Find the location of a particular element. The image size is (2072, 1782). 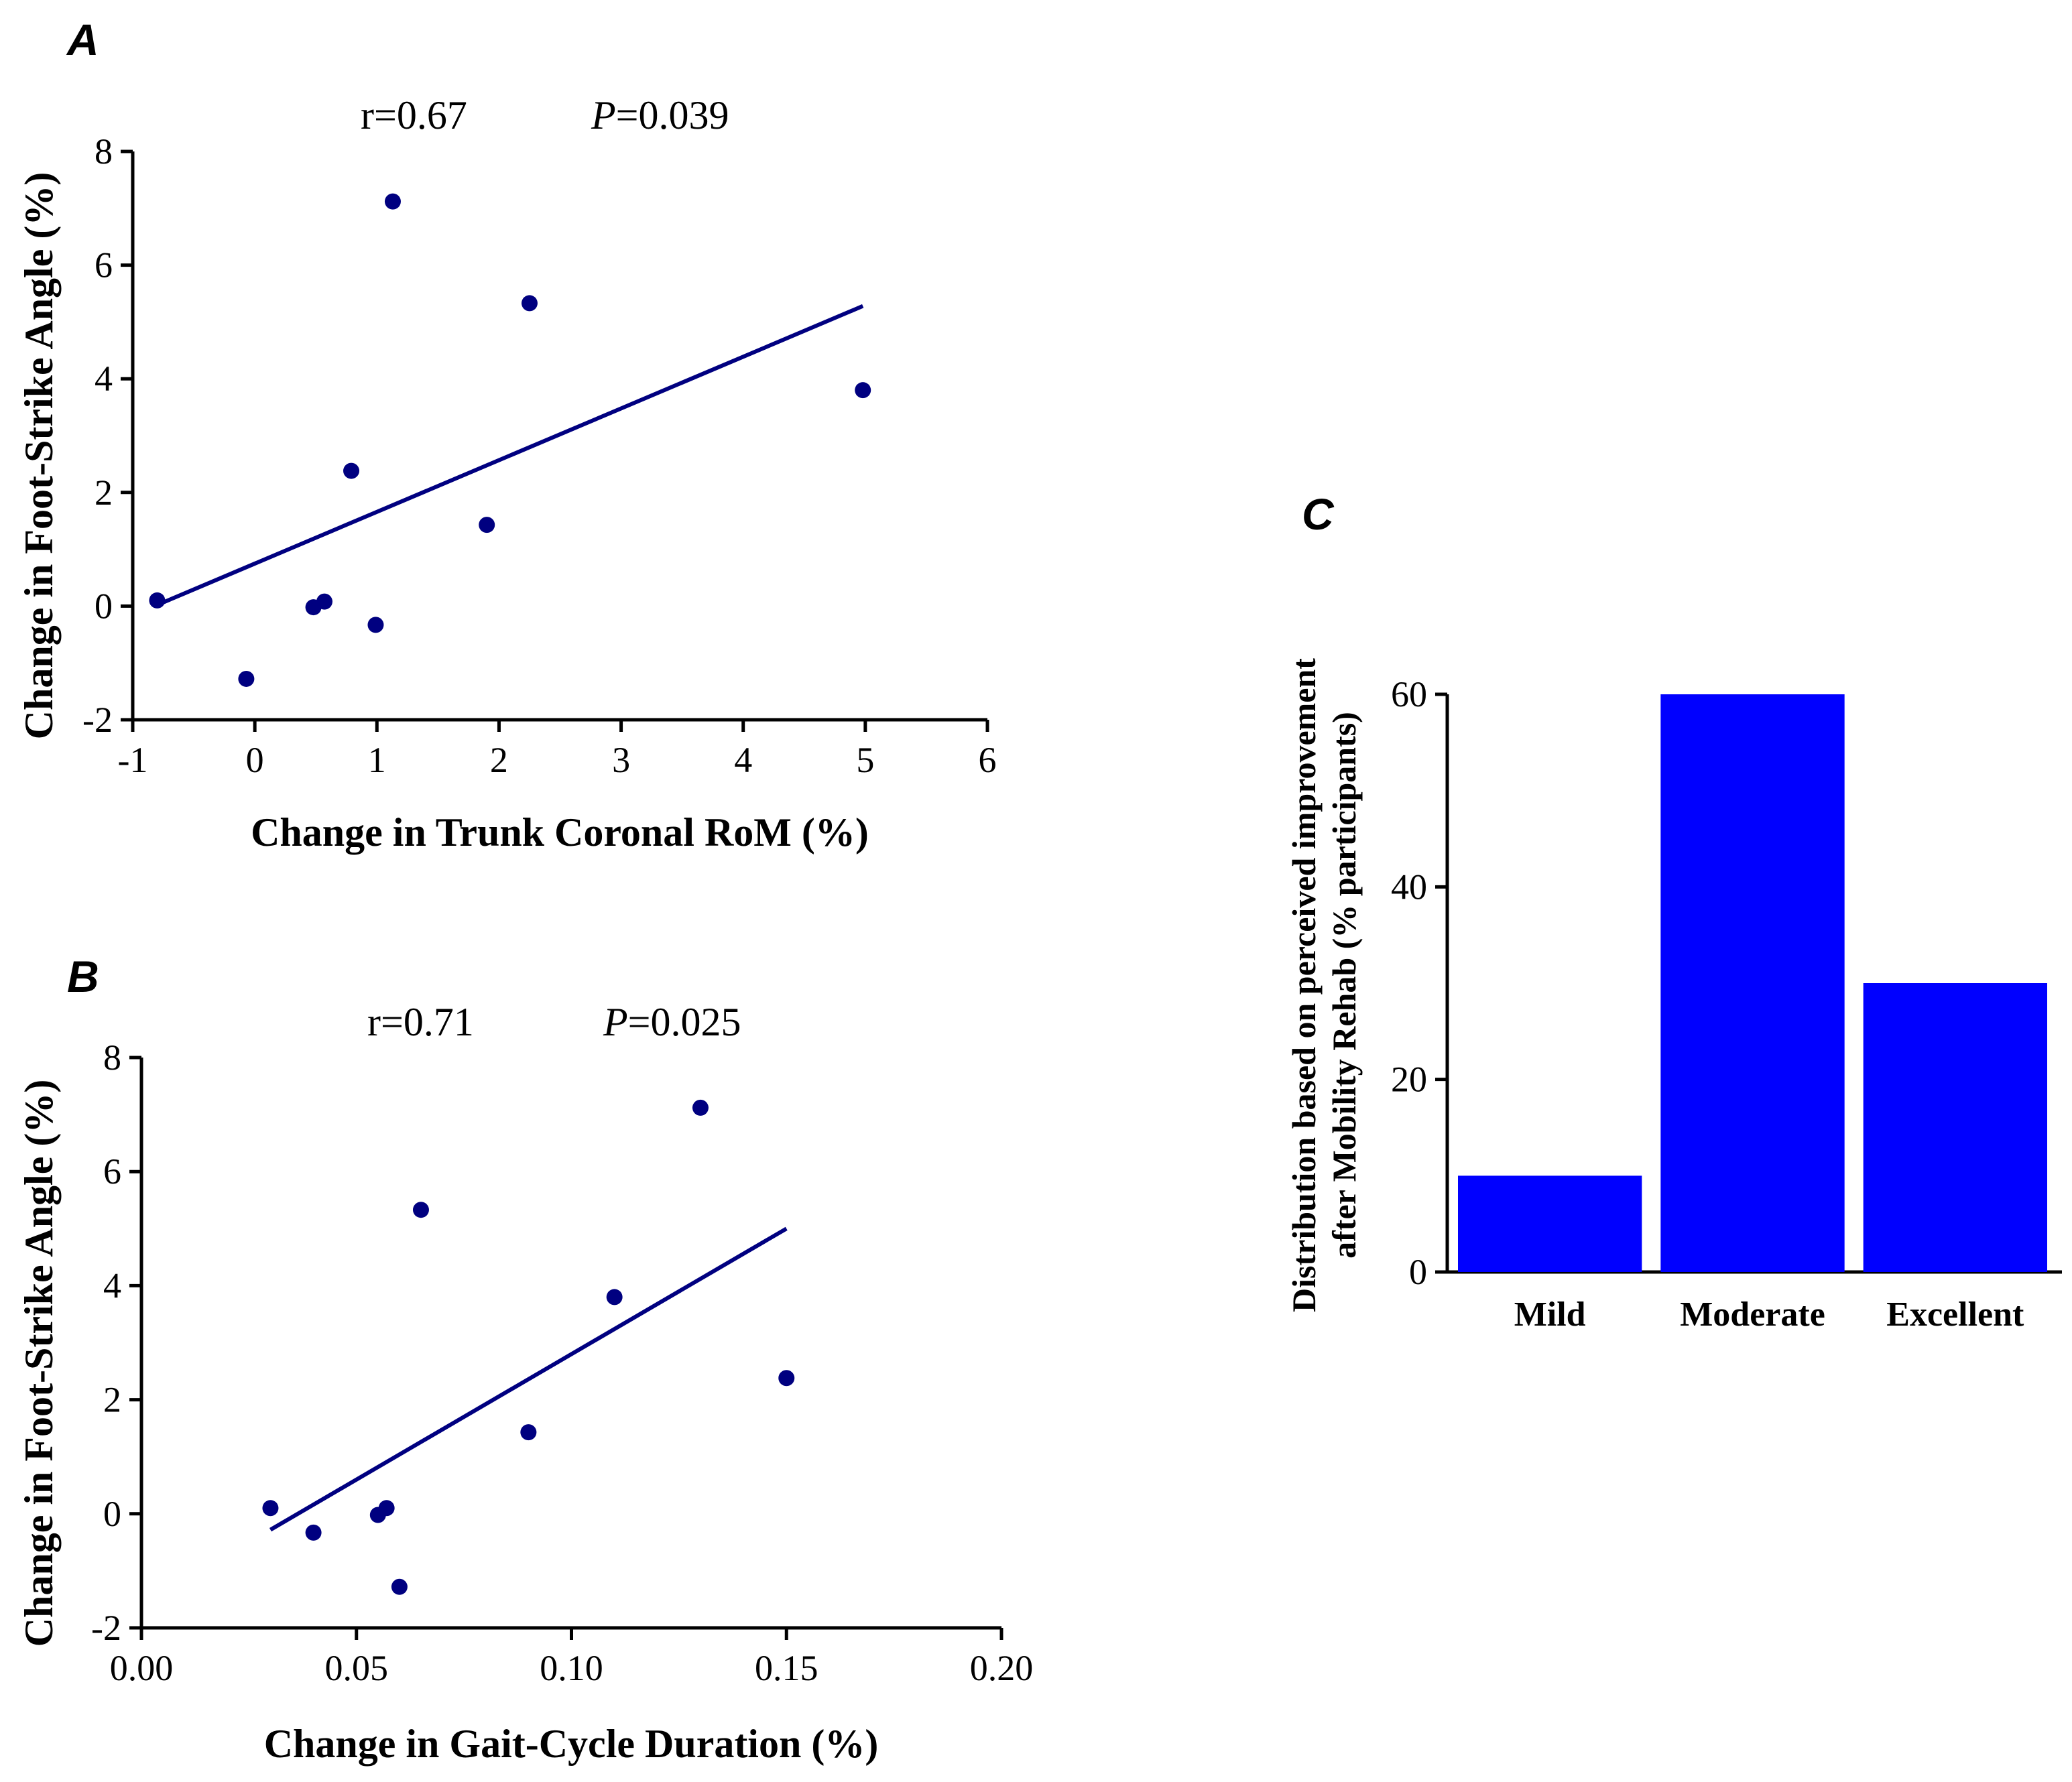

bar-moderate is located at coordinates (1752, 983).